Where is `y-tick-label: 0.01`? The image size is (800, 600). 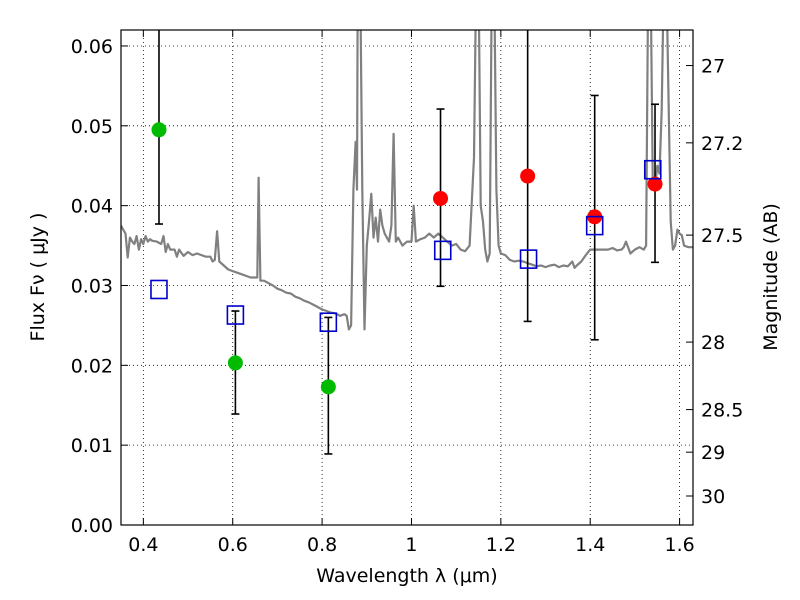
y-tick-label: 0.01 is located at coordinates (92, 446).